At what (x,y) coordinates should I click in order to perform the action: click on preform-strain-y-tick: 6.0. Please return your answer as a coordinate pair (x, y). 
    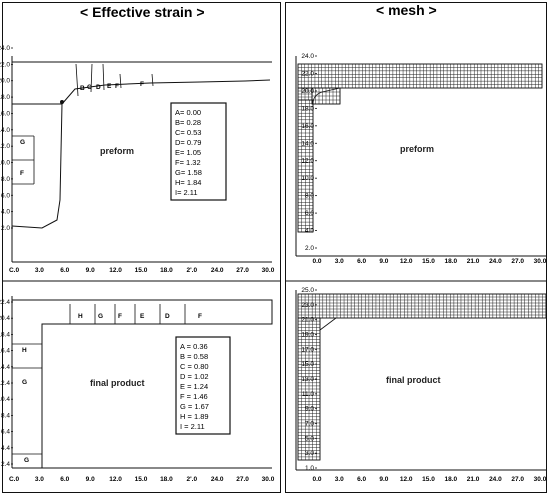
    Looking at the image, I should click on (5, 195).